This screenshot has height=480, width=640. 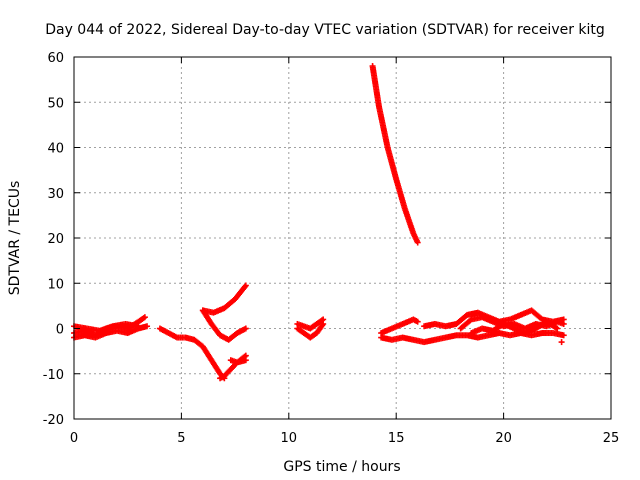 What do you see at coordinates (55, 103) in the screenshot?
I see `y-tick-label: 50` at bounding box center [55, 103].